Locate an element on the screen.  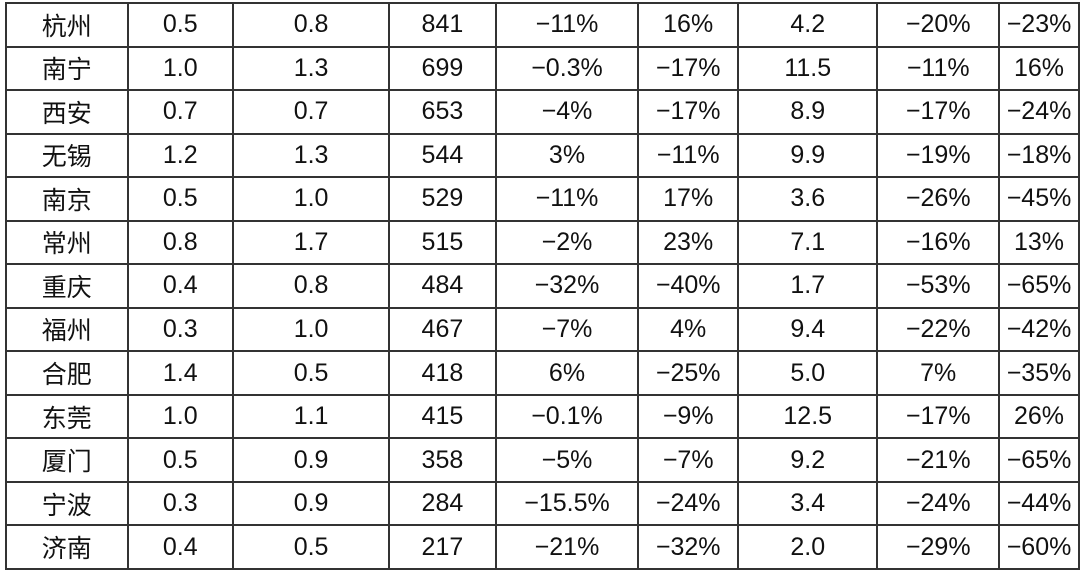
value-cell: 1.4 is located at coordinates (180, 373).